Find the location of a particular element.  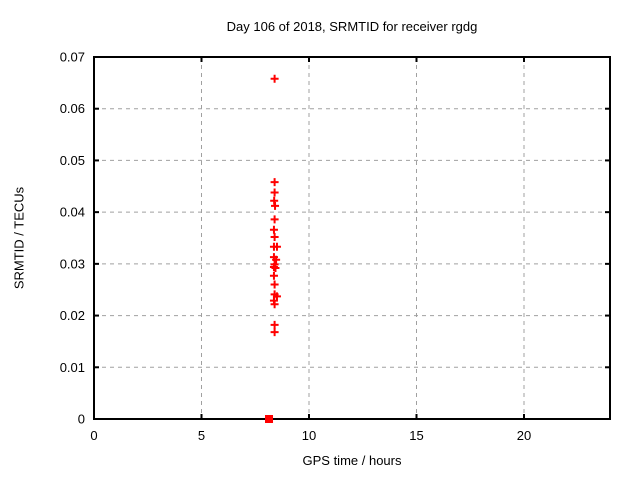

y-tick-label: 0.02 is located at coordinates (72, 315).